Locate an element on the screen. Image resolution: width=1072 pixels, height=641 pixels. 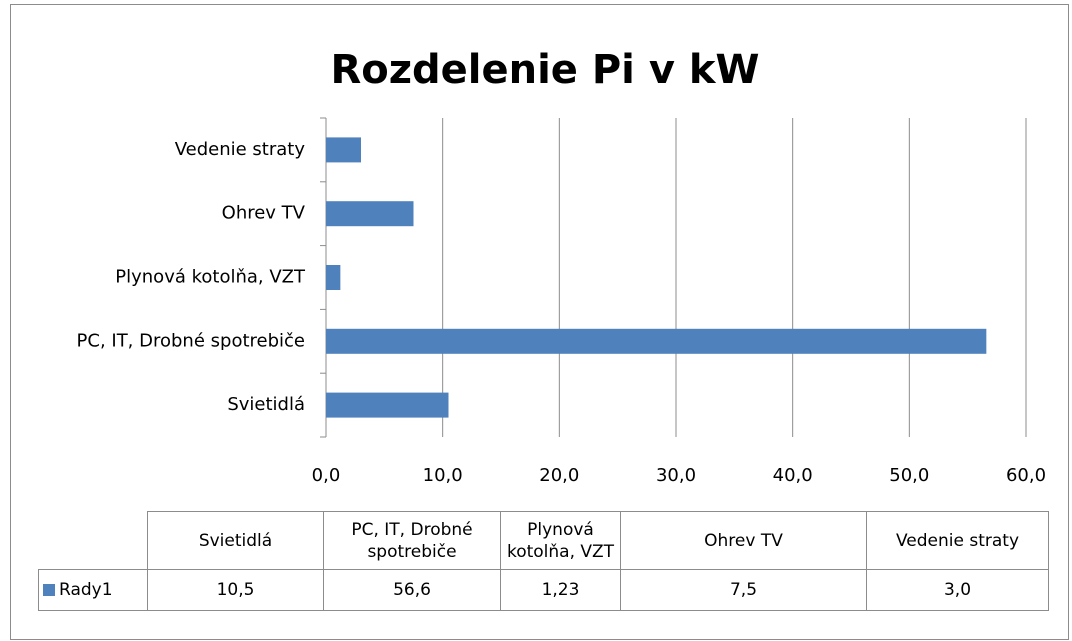
y-tick-label: Plynová kotolňa, VZT is located at coordinates (210, 277).